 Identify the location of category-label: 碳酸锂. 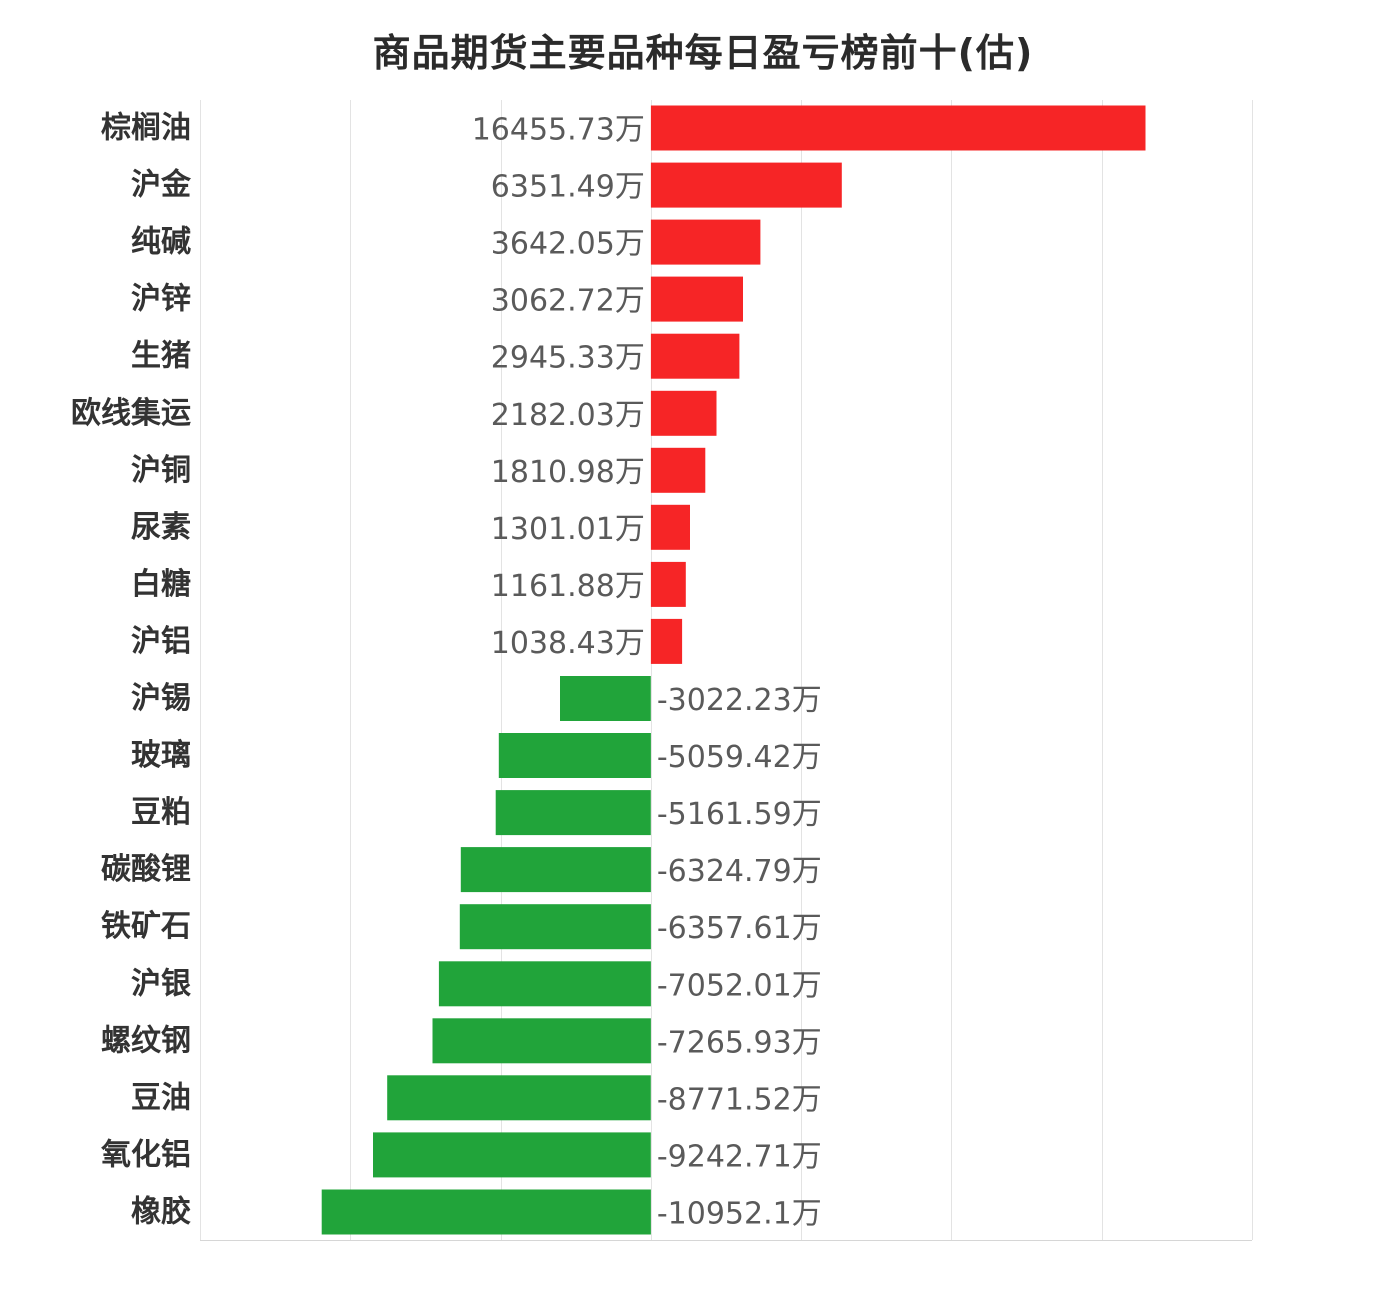
(146, 869).